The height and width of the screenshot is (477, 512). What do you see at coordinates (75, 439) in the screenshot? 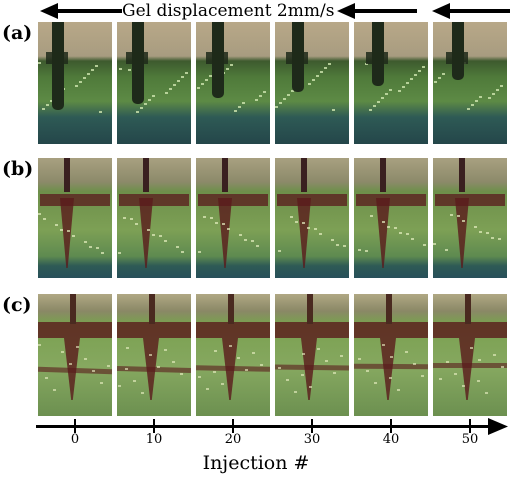
I see `axis-tick-label-0: 0` at bounding box center [75, 439].